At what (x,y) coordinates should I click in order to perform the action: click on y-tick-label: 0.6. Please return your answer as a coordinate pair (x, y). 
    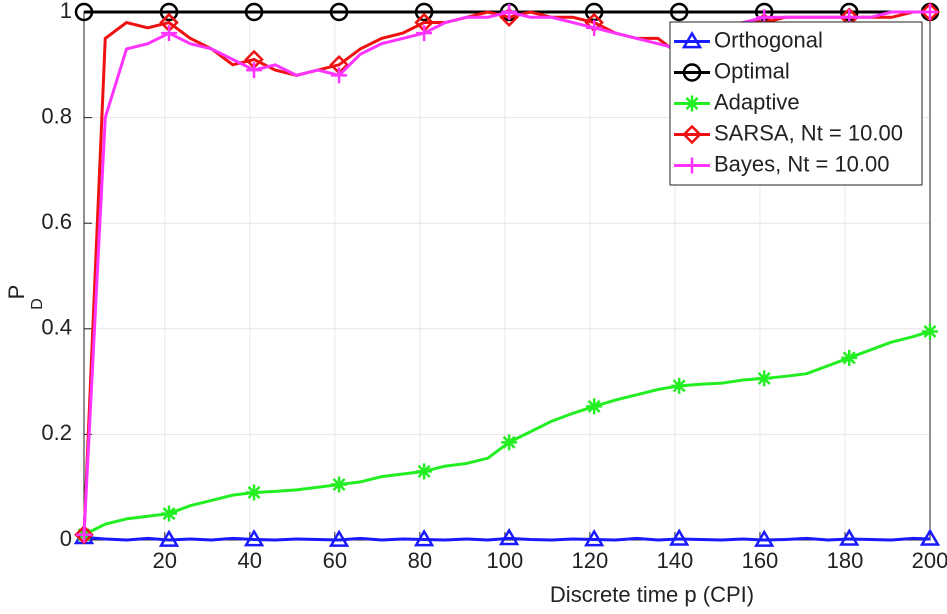
    Looking at the image, I should click on (56, 221).